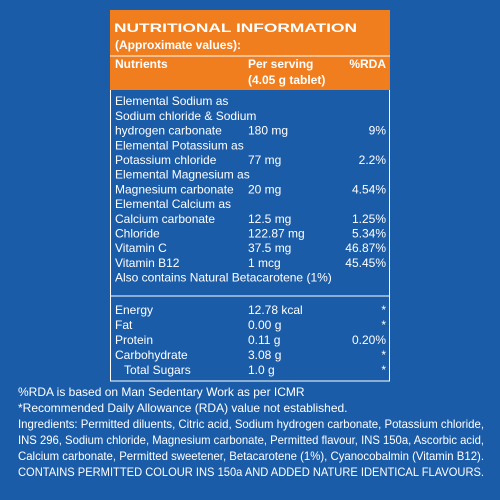 The image size is (500, 500). I want to click on nutrient-name: Energy, so click(134, 310).